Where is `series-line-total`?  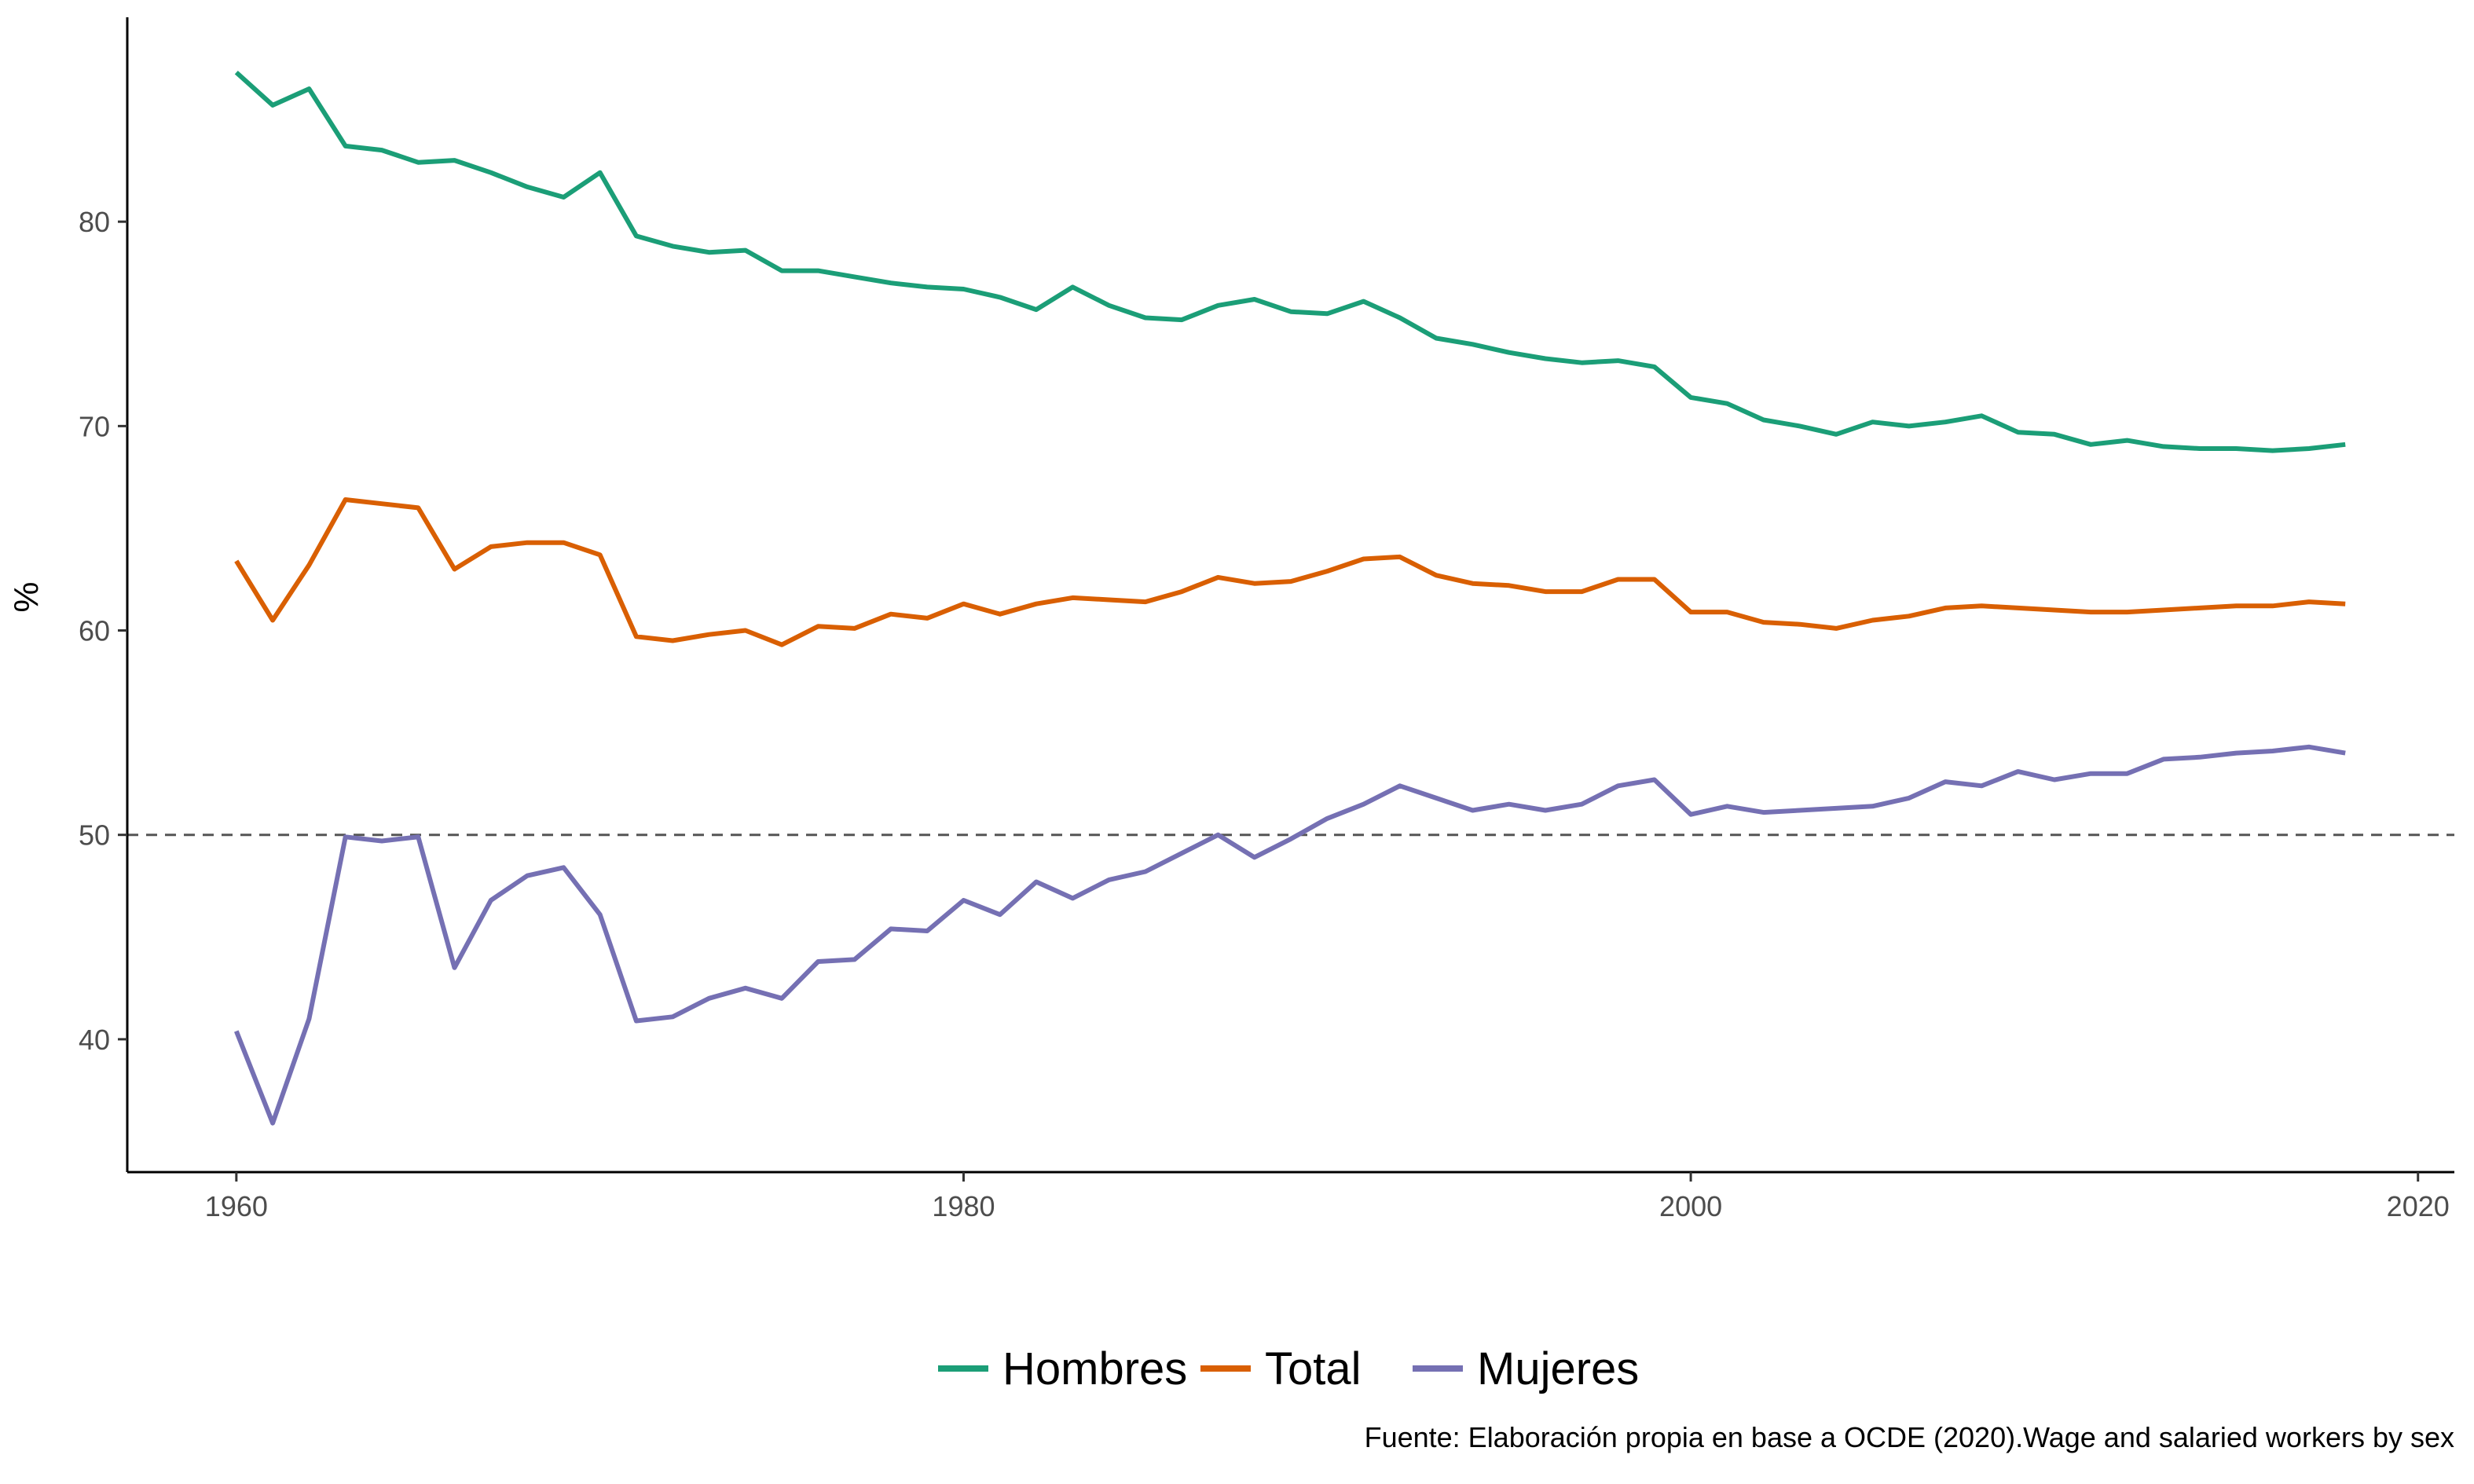 series-line-total is located at coordinates (1290, 572).